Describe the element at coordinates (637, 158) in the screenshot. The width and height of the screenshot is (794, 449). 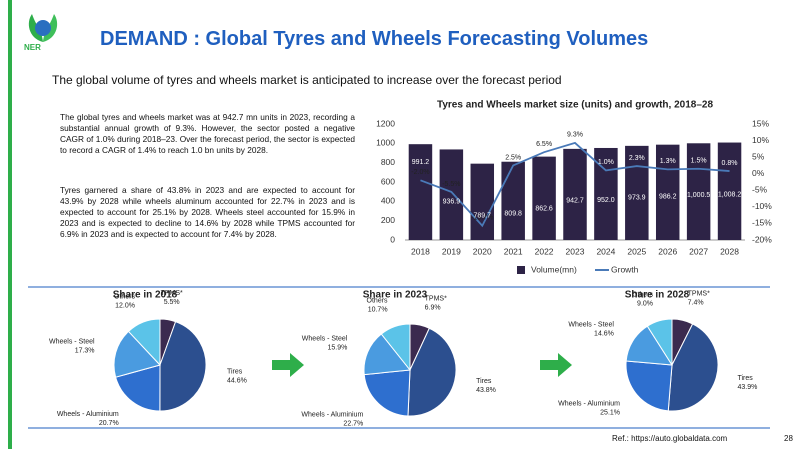
I see `data-label: 2.3%` at that location.